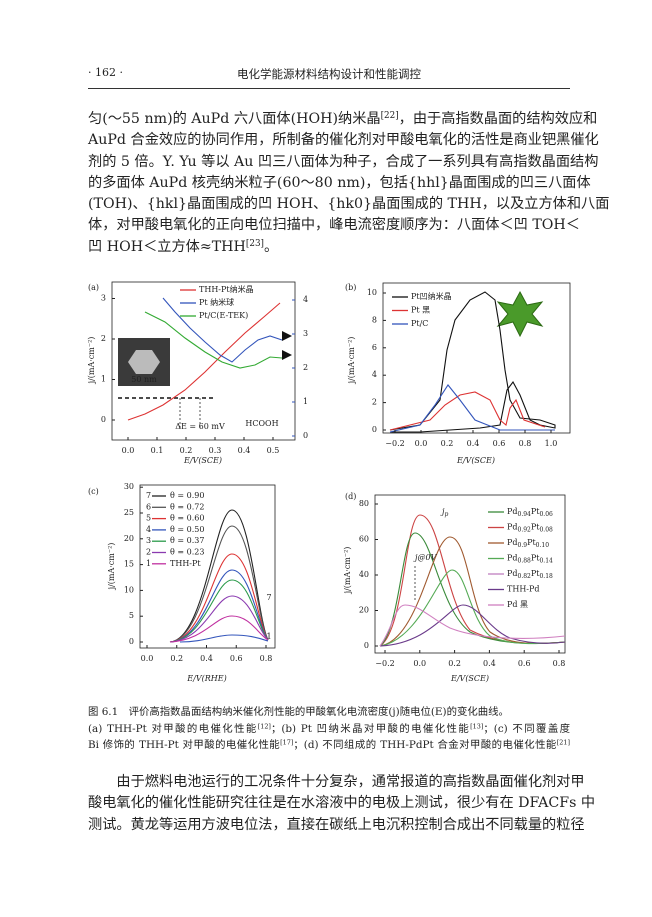  What do you see at coordinates (431, 296) in the screenshot?
I see `legend-text: Pt凹纳米晶` at bounding box center [431, 296].